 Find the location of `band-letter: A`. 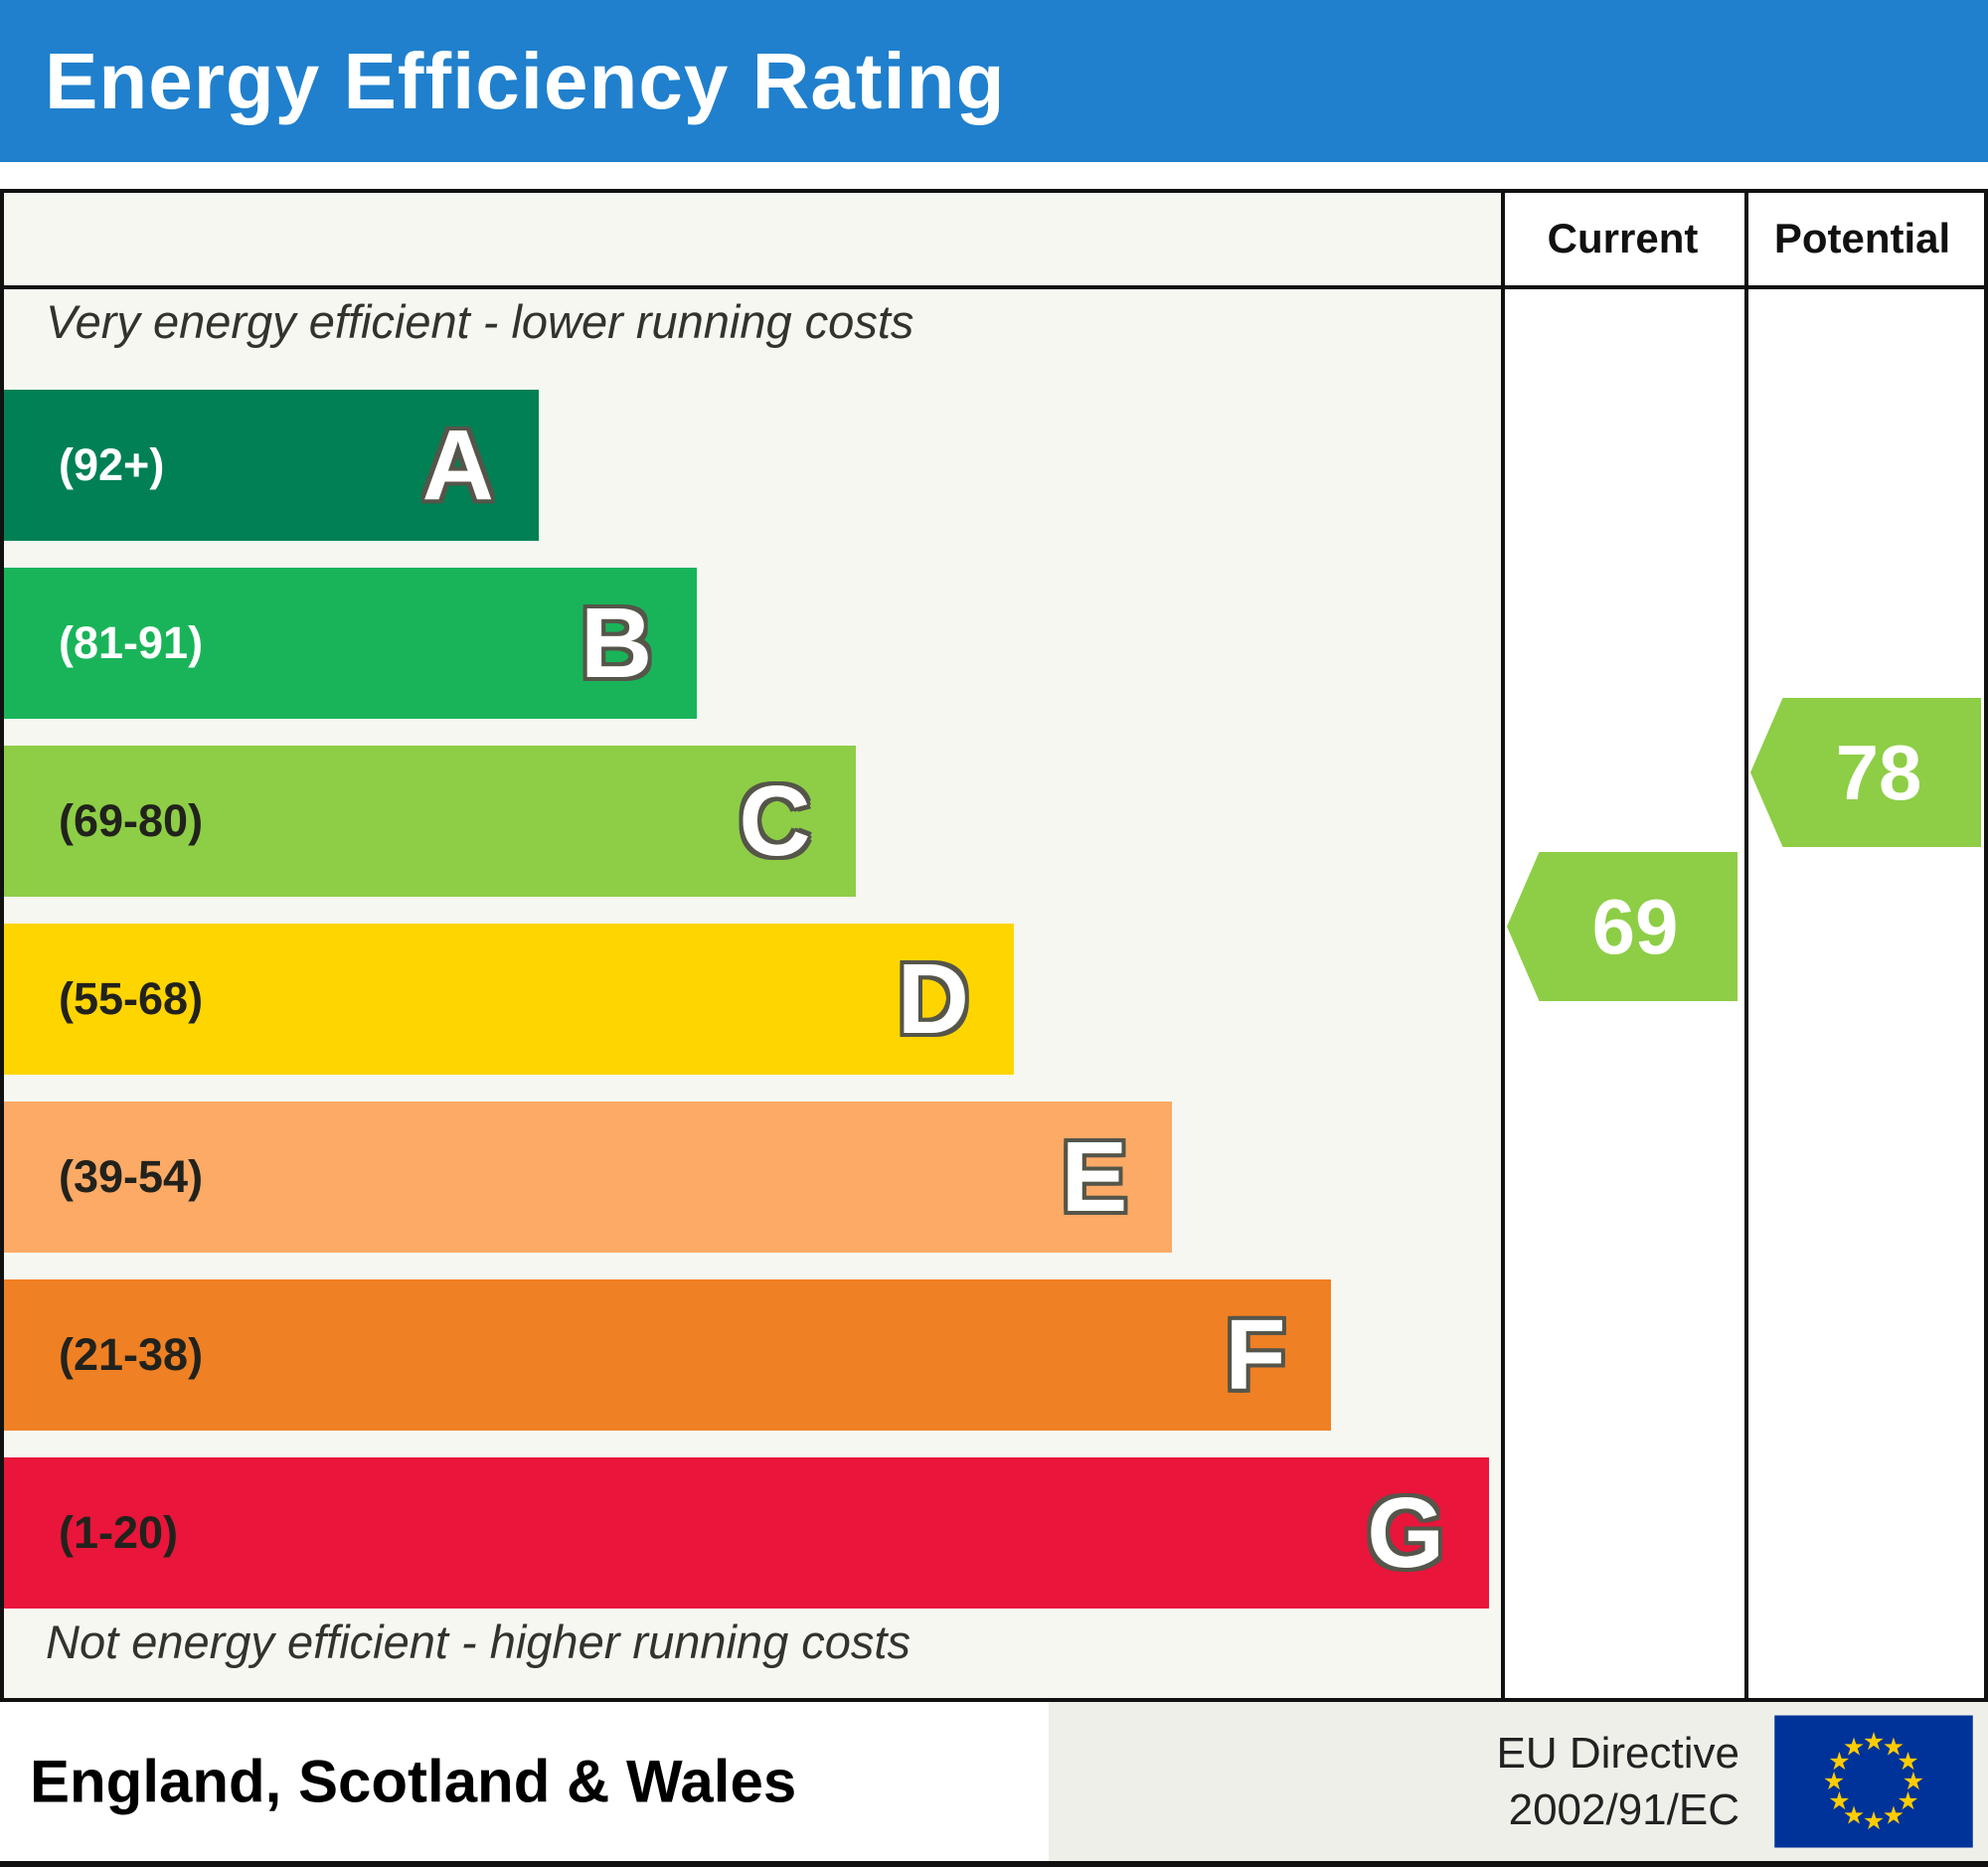

band-letter: A is located at coordinates (457, 465).